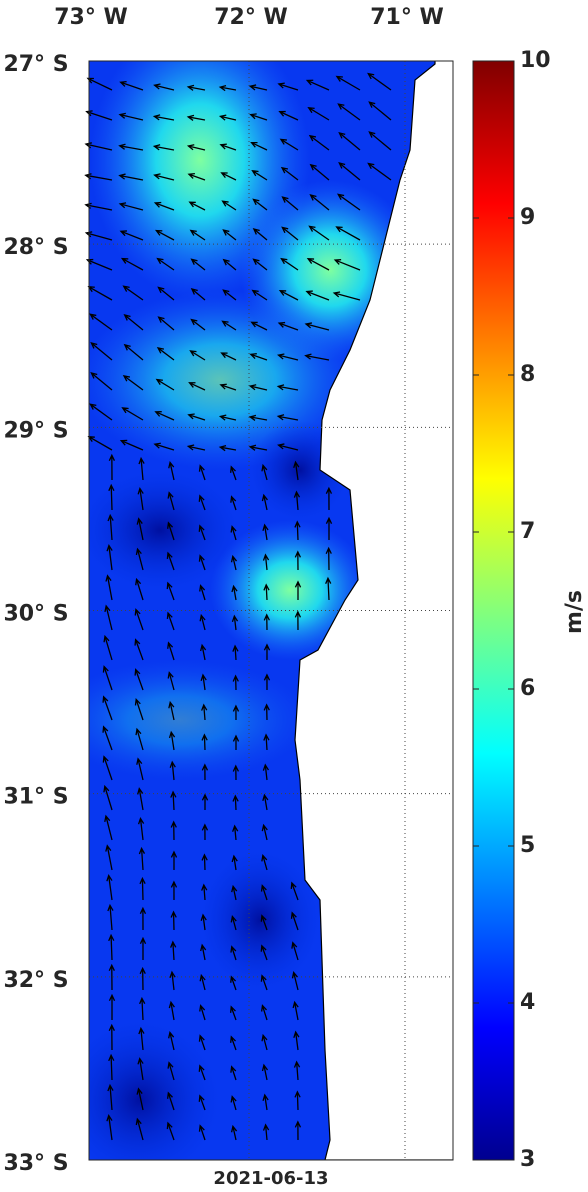 The image size is (588, 1192). I want to click on lat-label: 31° S, so click(35, 797).